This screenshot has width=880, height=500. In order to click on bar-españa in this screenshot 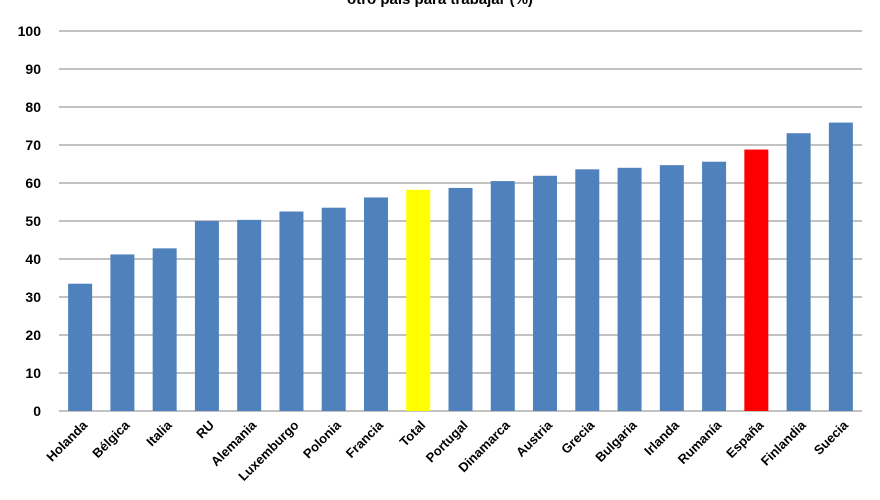, I will do `click(756, 280)`.